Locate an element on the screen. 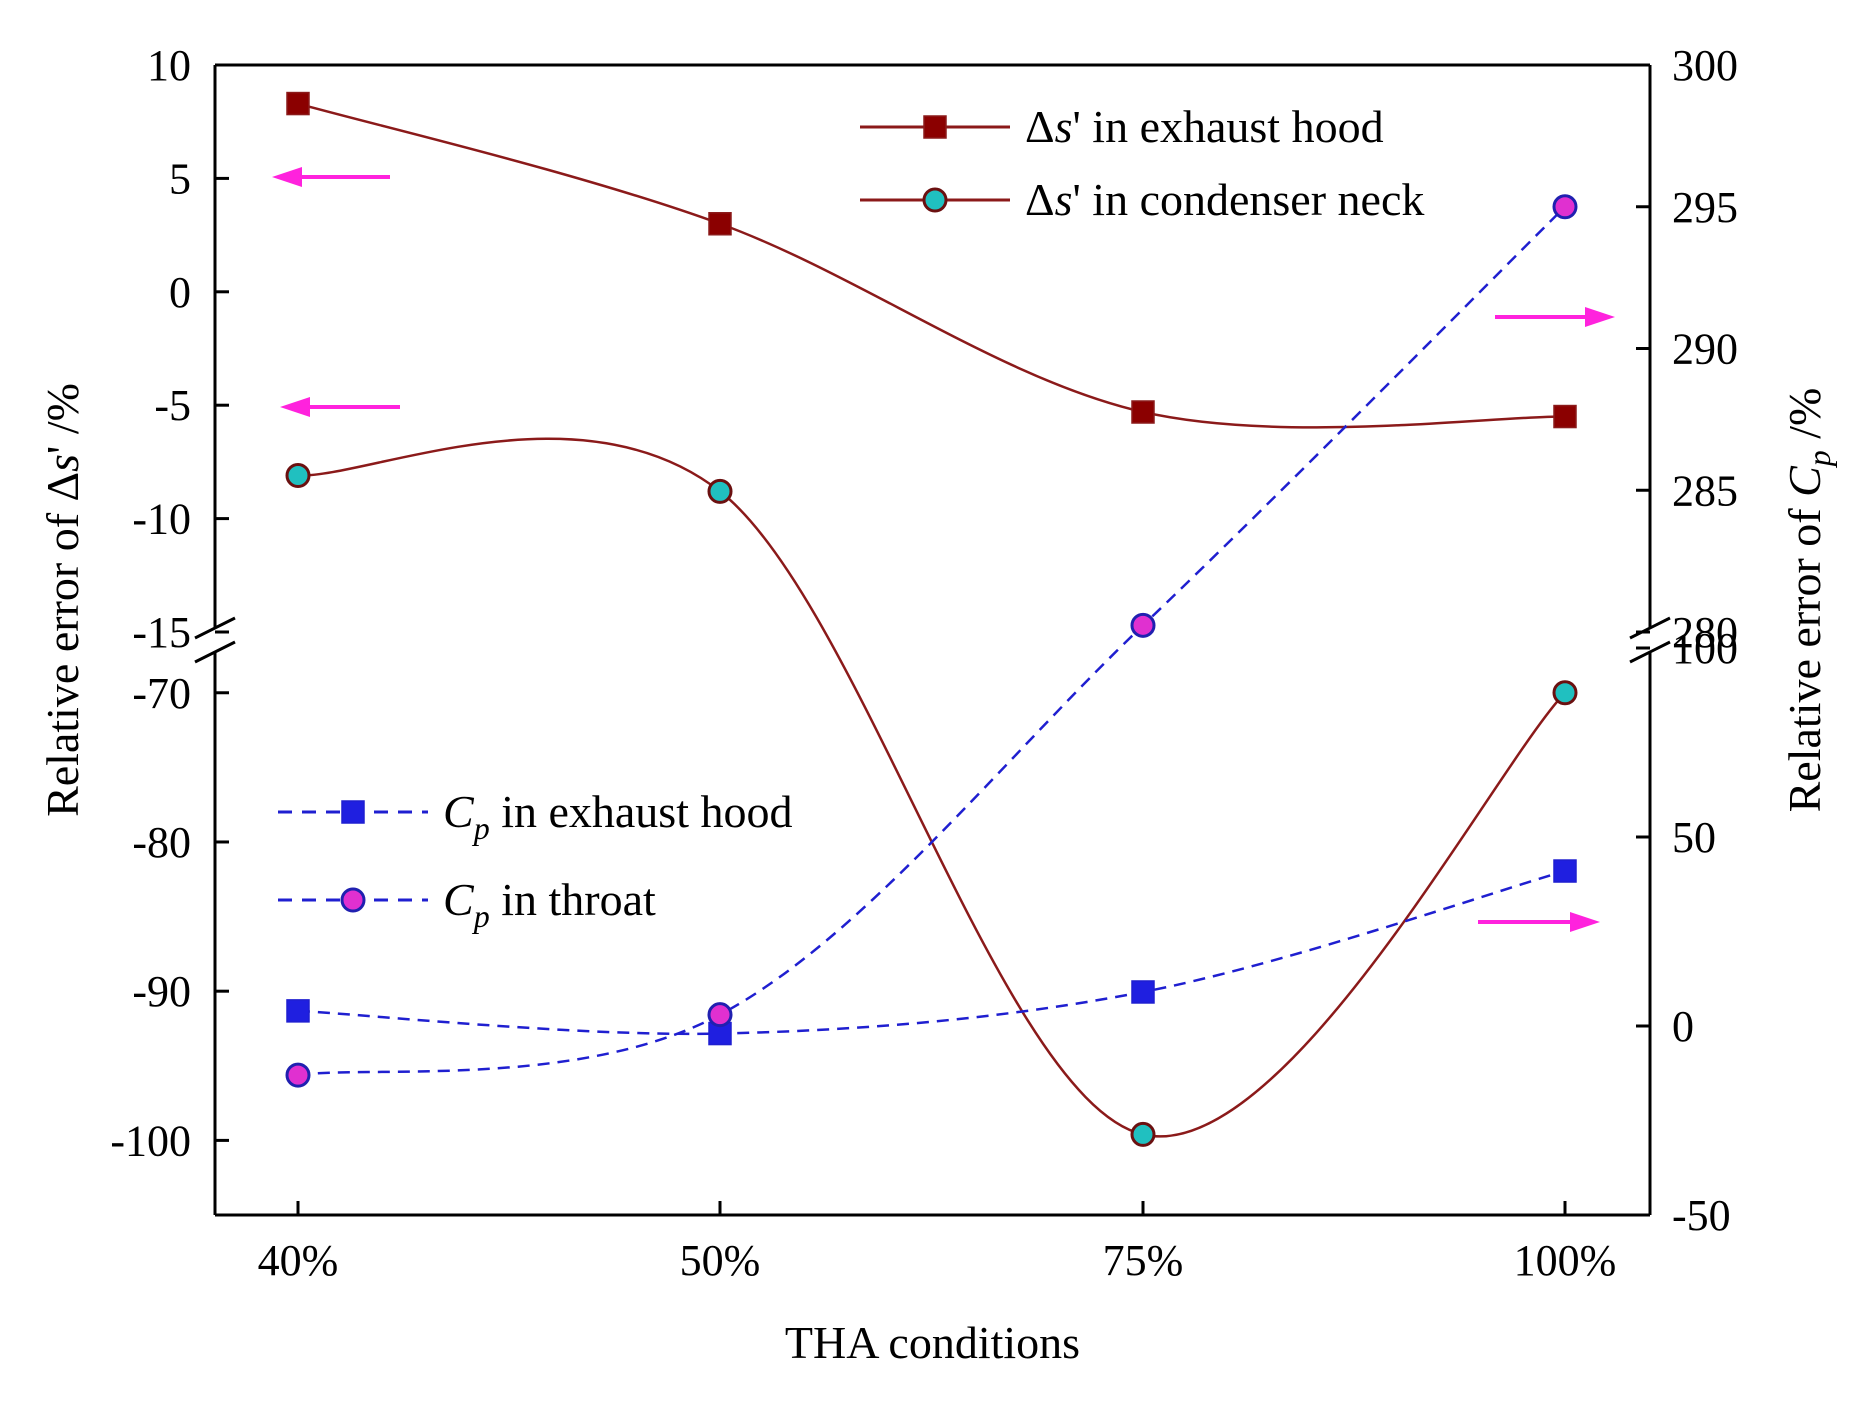 Image resolution: width=1869 pixels, height=1406 pixels. legend-label: Δs' in exhaust hood is located at coordinates (1204, 126).